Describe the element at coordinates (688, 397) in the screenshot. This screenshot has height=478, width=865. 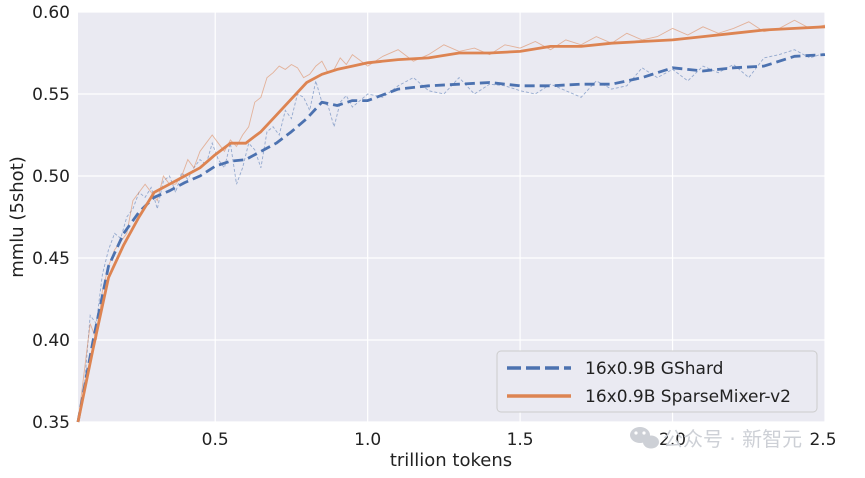
I see `legend-label-sparsemixer: 16x0.9B SparseMixer-v2` at that location.